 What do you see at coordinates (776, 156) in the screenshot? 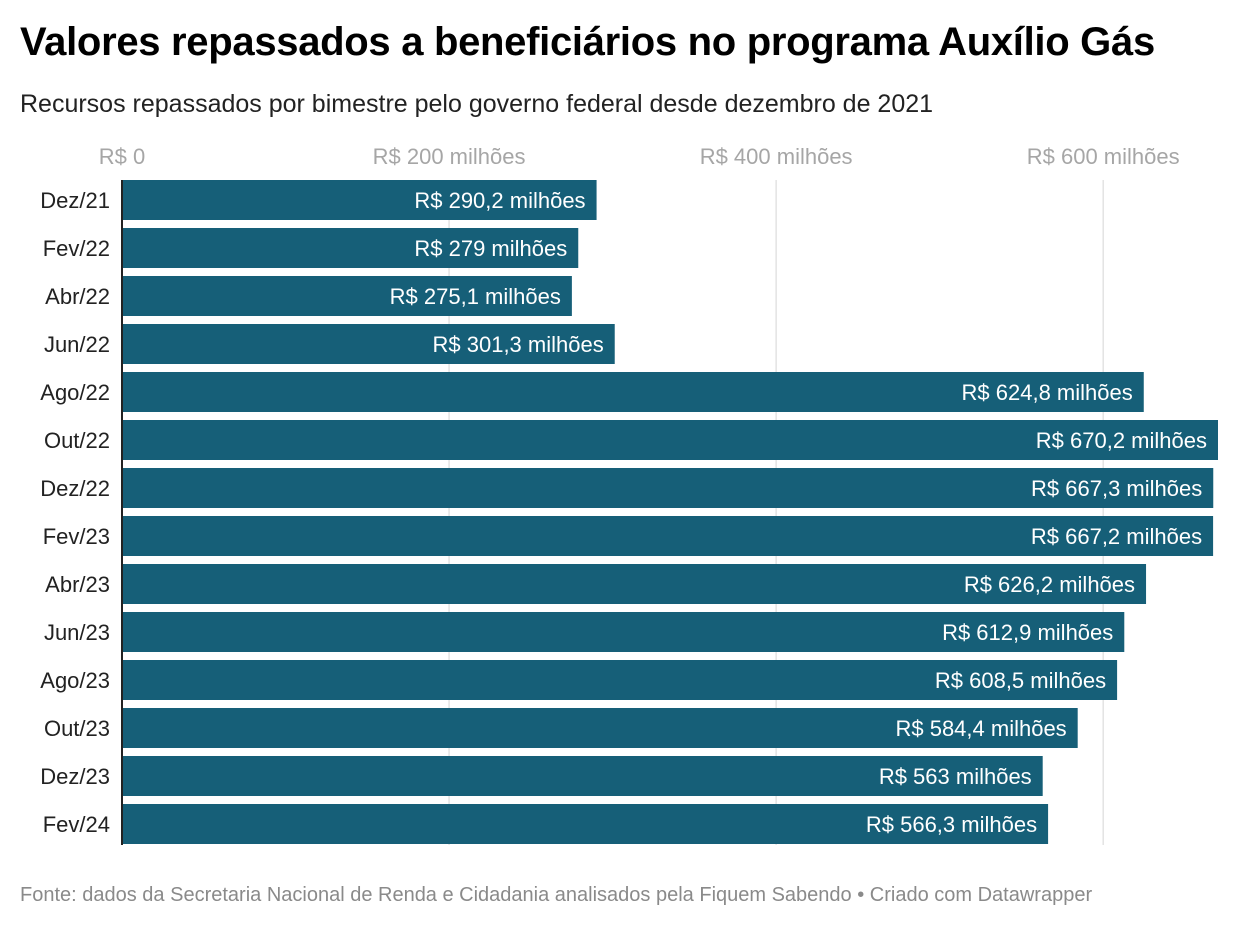
I see `x-tick-label: R$ 400 milhões` at bounding box center [776, 156].